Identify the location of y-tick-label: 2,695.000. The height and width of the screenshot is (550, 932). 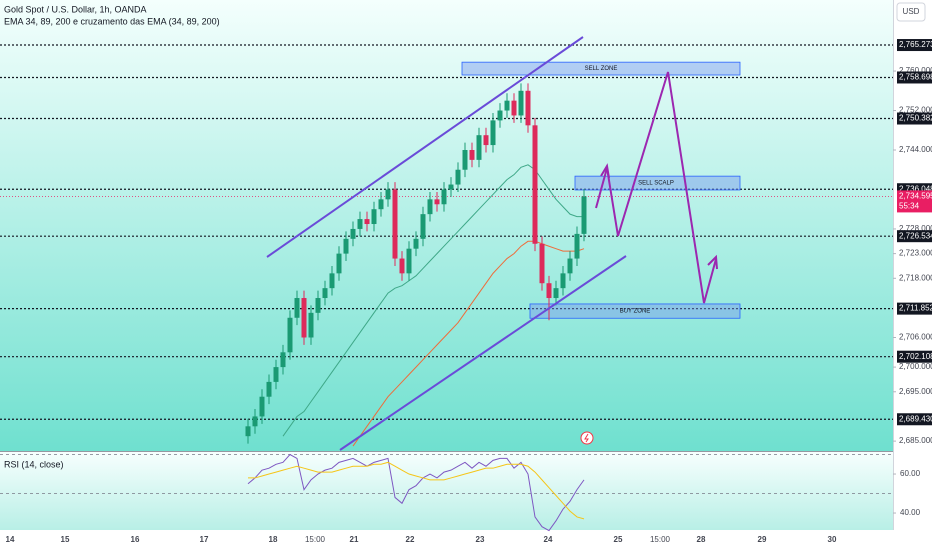
(915, 391).